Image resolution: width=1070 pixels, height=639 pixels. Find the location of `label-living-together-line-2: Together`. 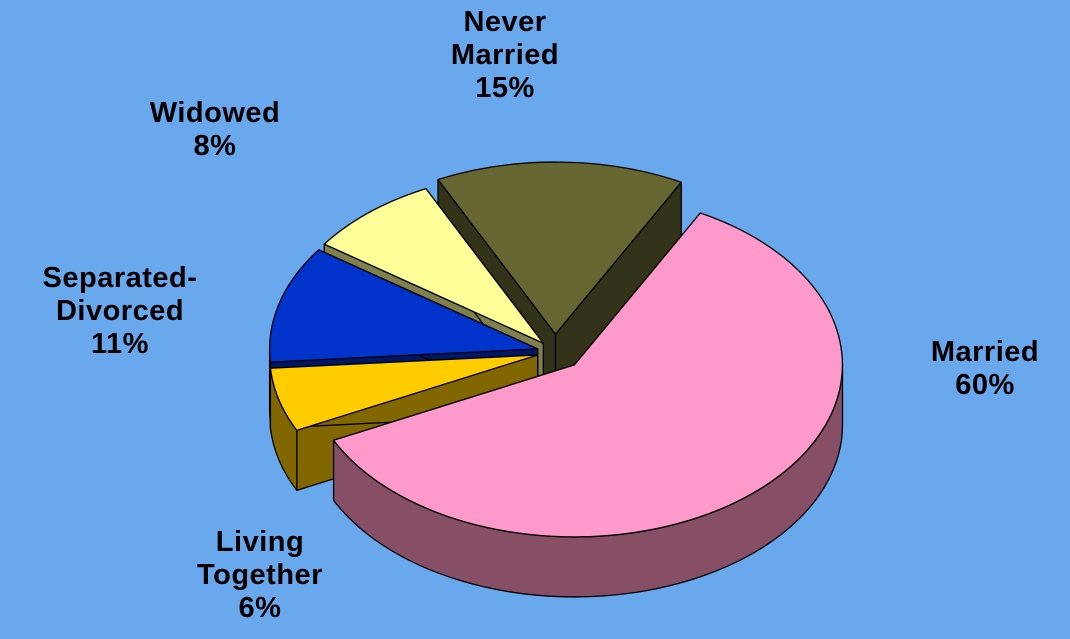

label-living-together-line-2: Together is located at coordinates (260, 575).